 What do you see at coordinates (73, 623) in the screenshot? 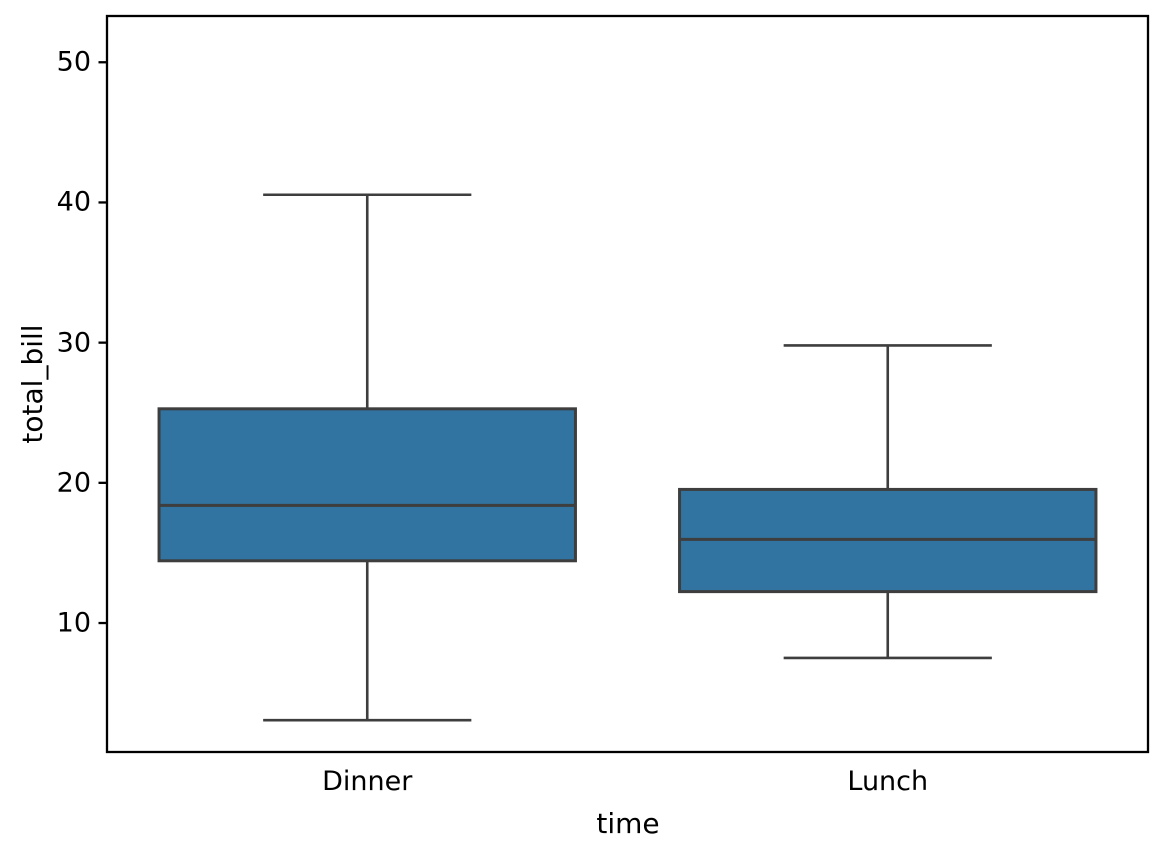
I see `y-tick-label: 10` at bounding box center [73, 623].